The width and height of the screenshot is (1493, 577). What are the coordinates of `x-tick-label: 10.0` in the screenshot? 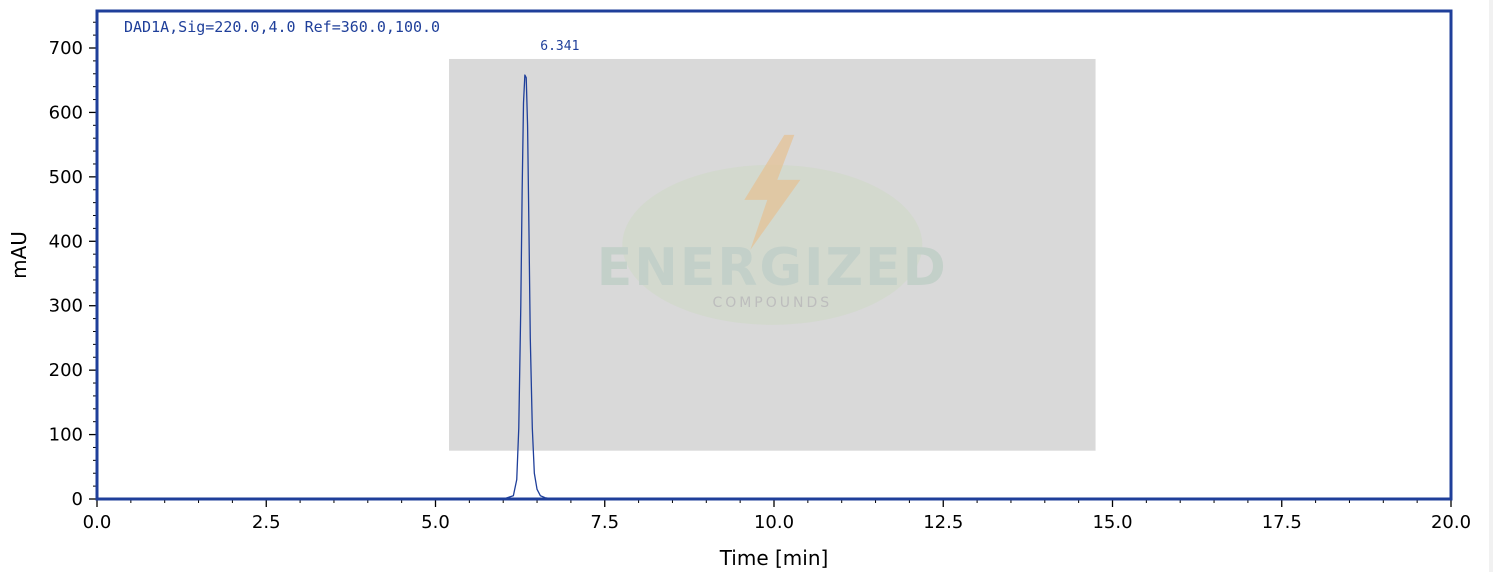 It's located at (774, 522).